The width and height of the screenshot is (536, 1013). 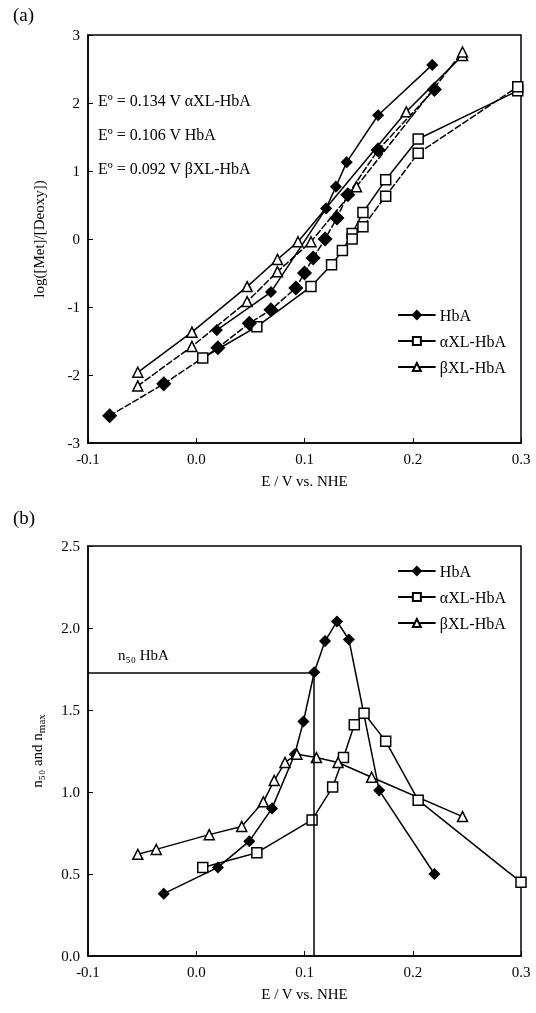 I want to click on y-tick-label: -1, so click(x=73, y=307).